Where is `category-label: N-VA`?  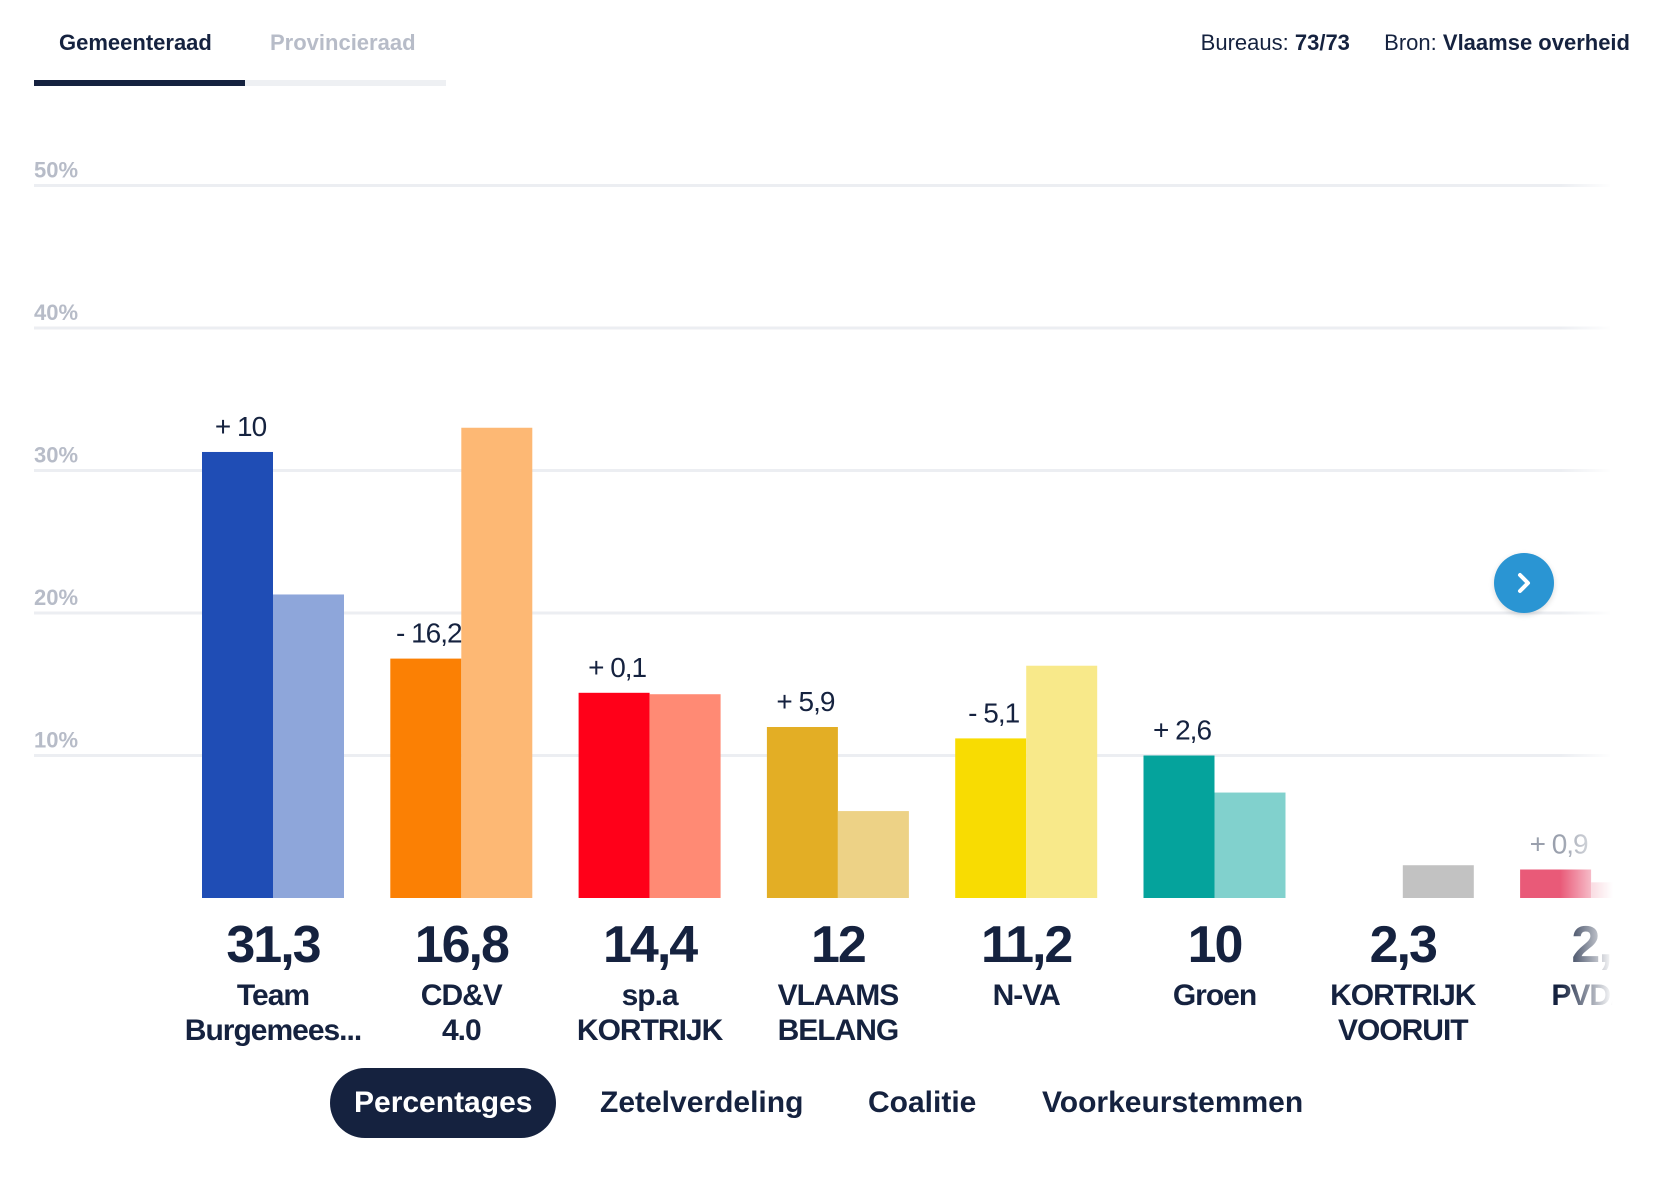 category-label: N-VA is located at coordinates (1026, 995).